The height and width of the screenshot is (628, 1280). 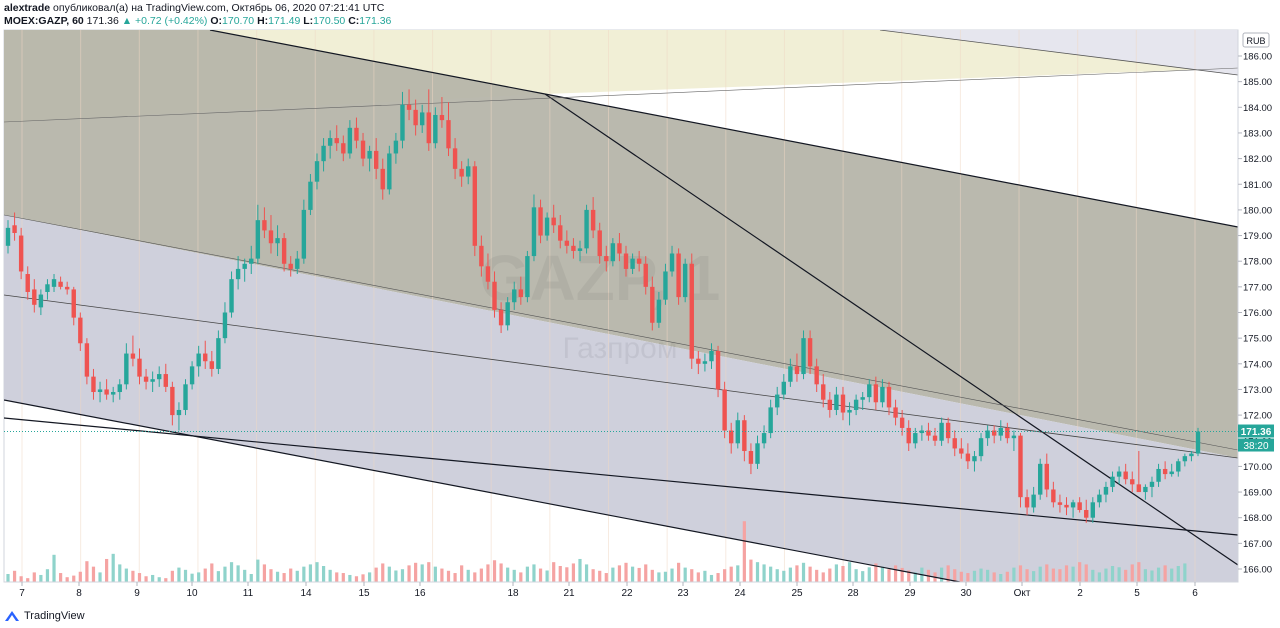 What do you see at coordinates (1195, 593) in the screenshot?
I see `x-tick-label: 6` at bounding box center [1195, 593].